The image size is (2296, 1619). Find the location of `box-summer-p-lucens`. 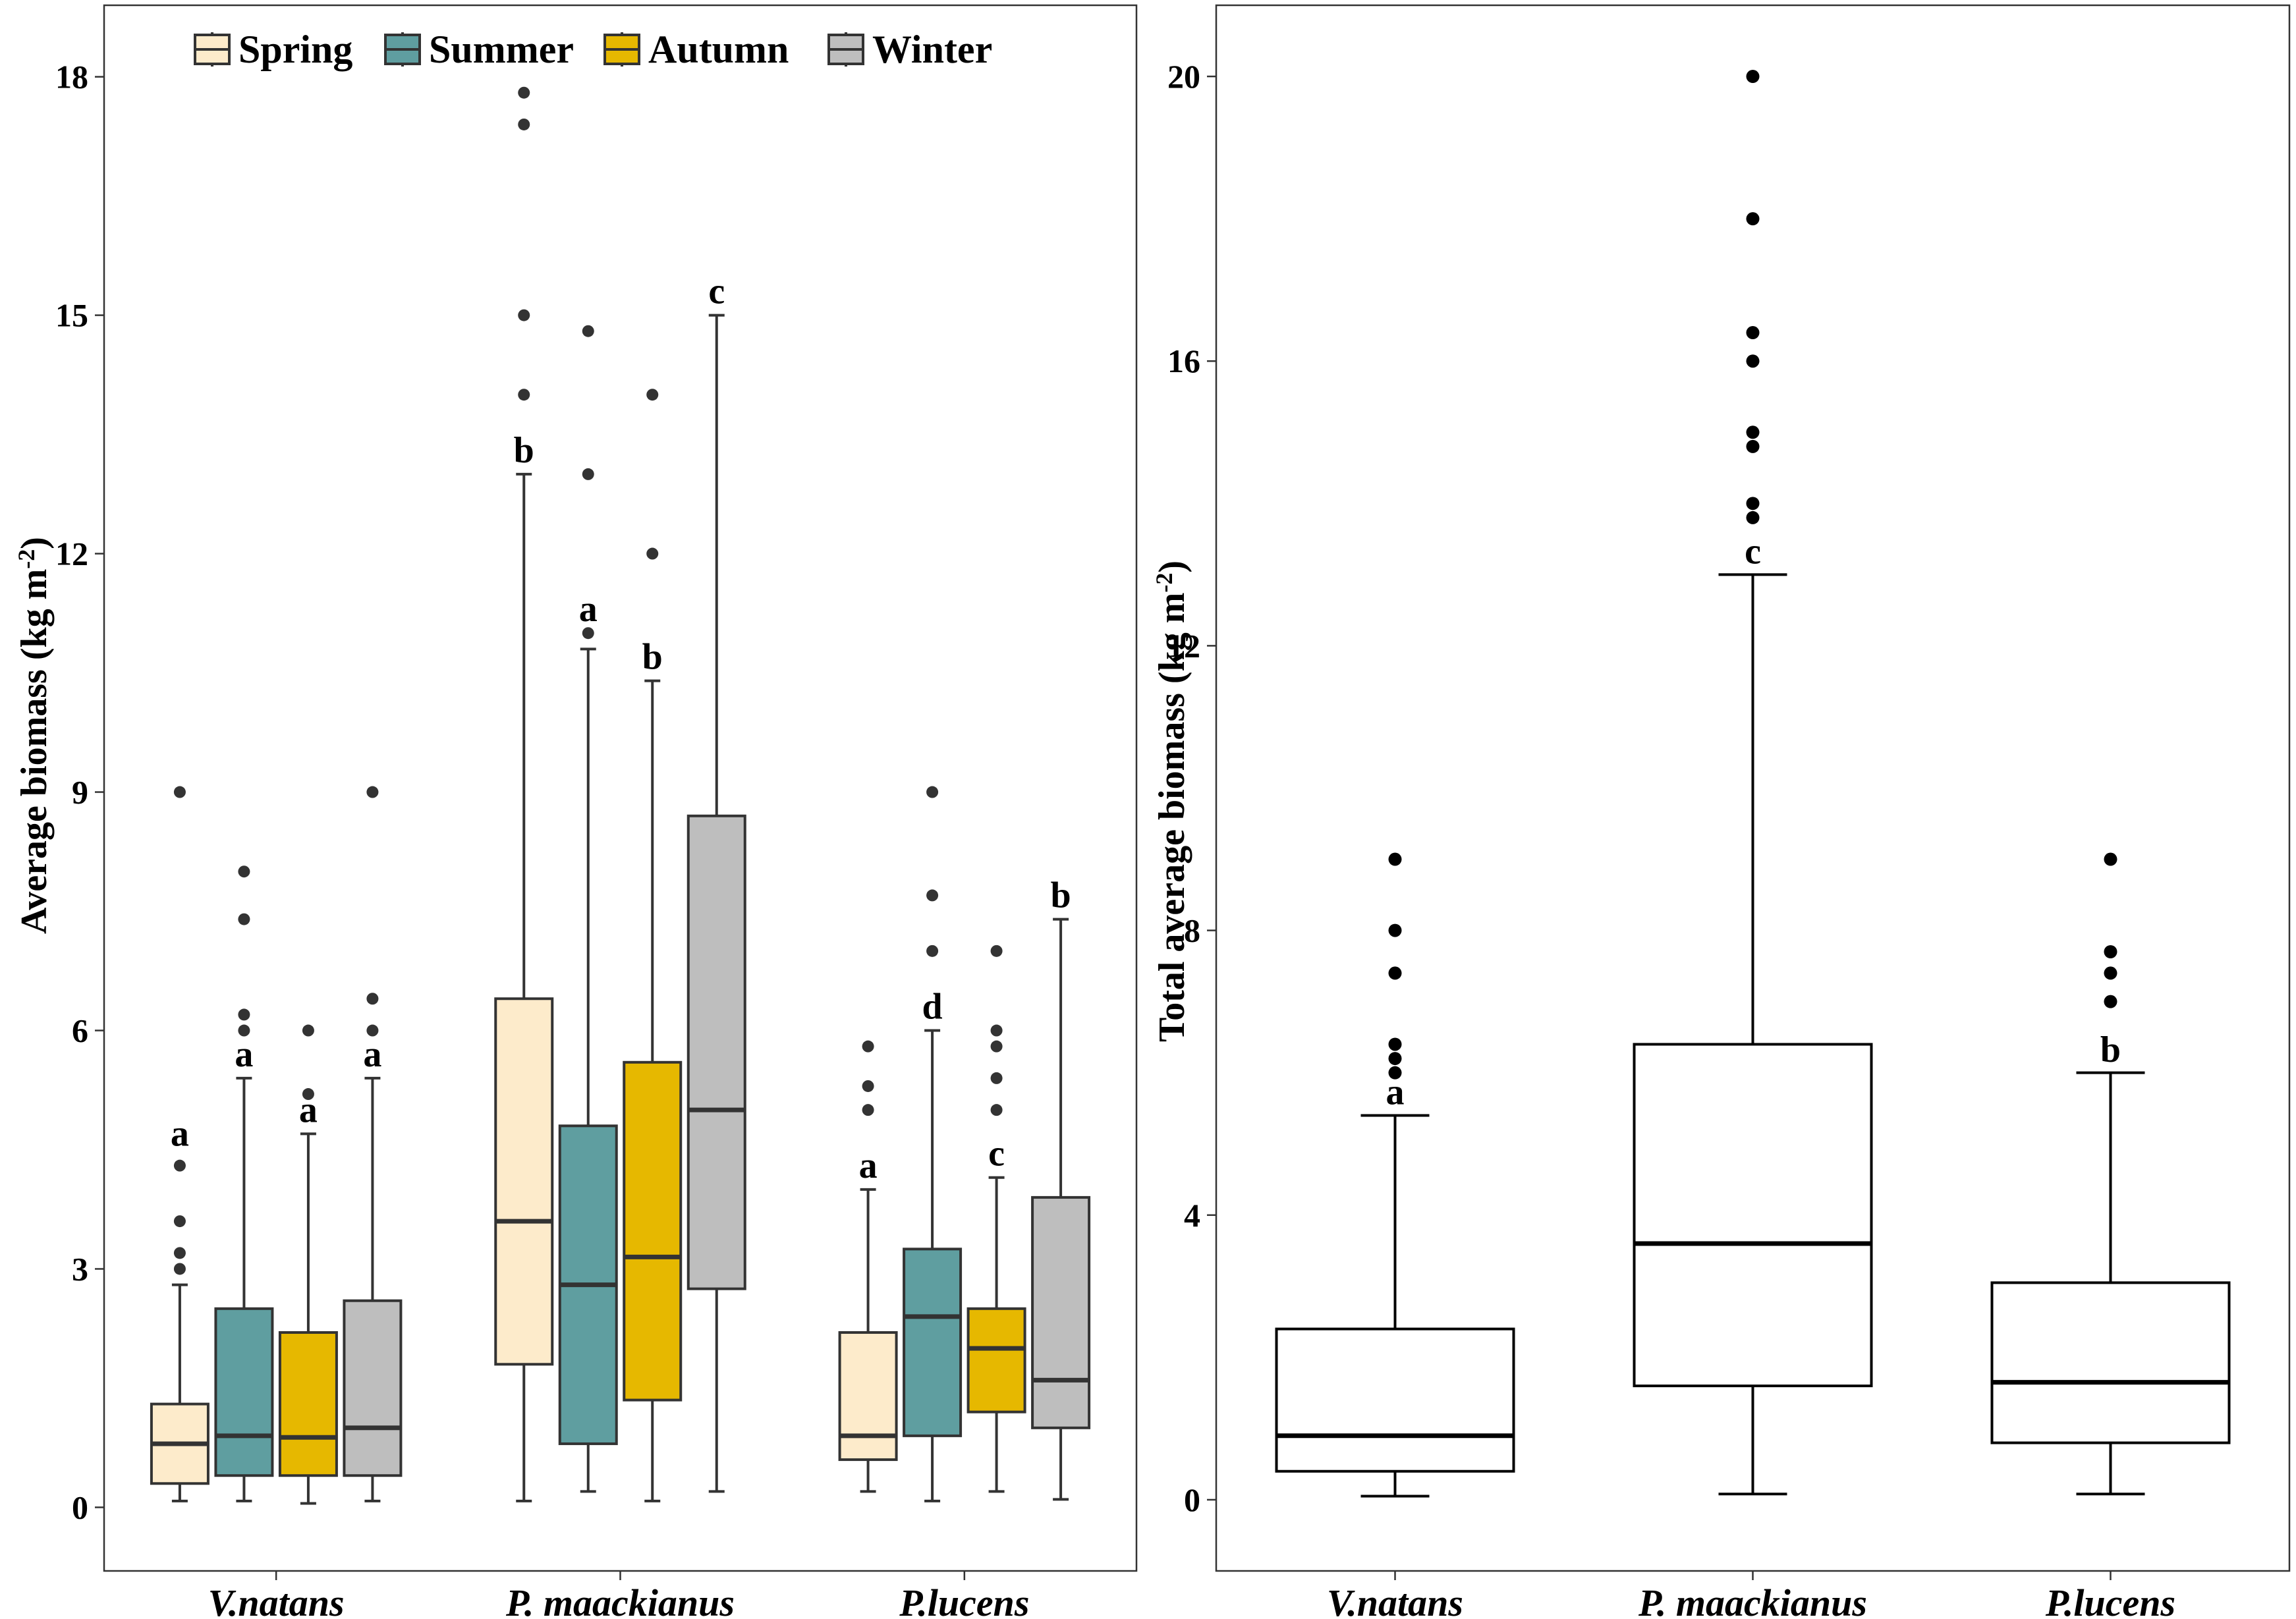

box-summer-p-lucens is located at coordinates (933, 1343).